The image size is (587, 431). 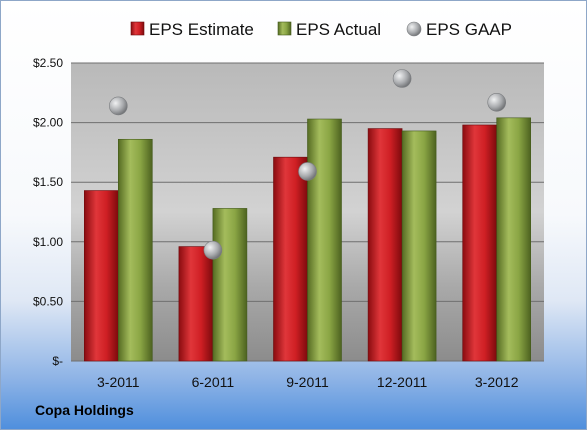 I want to click on marker-eps-gaap-3-2011, so click(x=118, y=106).